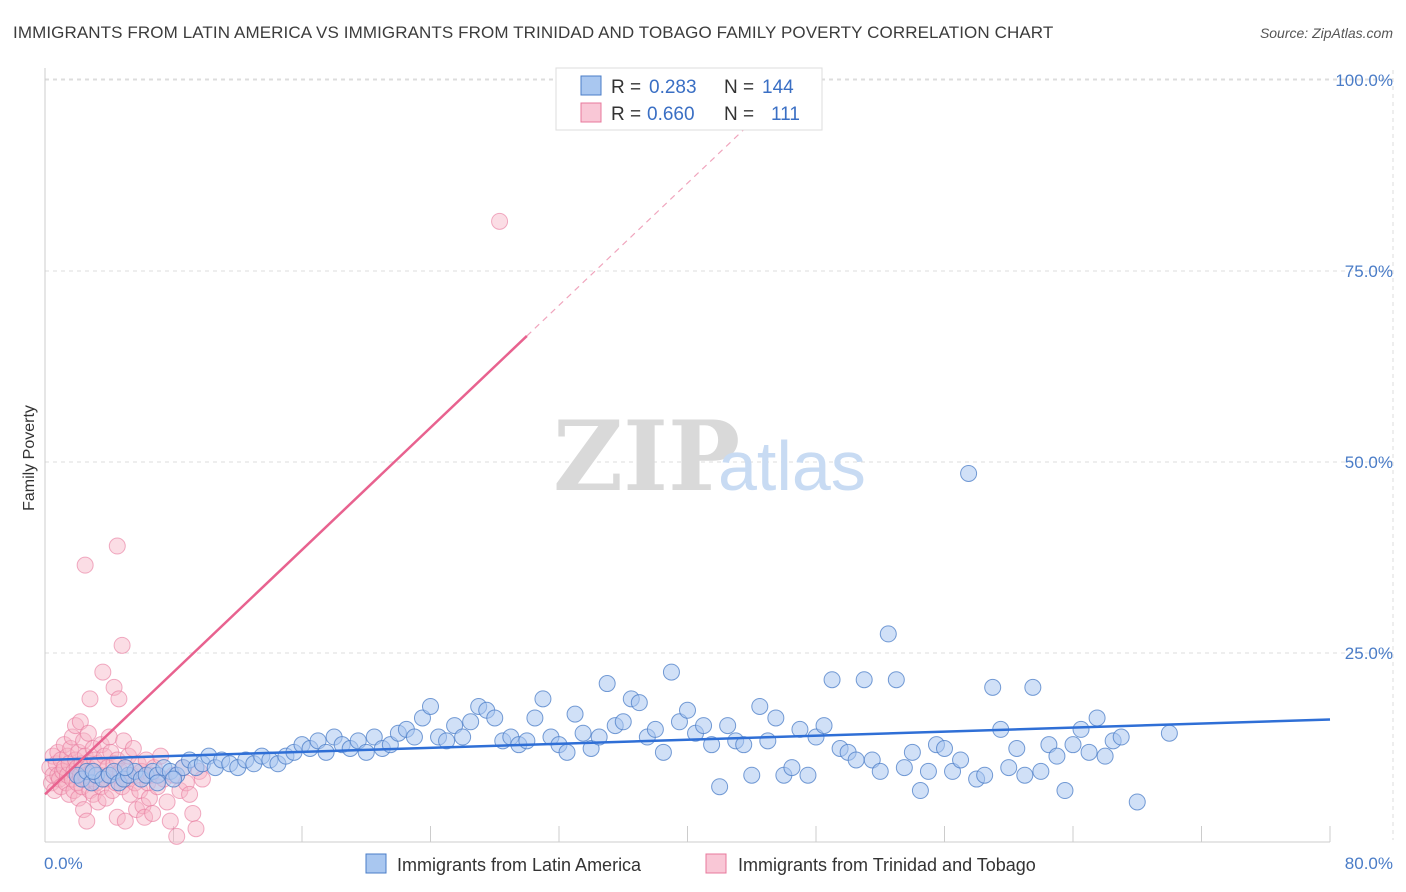 Image resolution: width=1406 pixels, height=892 pixels. What do you see at coordinates (626, 114) in the screenshot?
I see `legend-r-label-2: R =` at bounding box center [626, 114].